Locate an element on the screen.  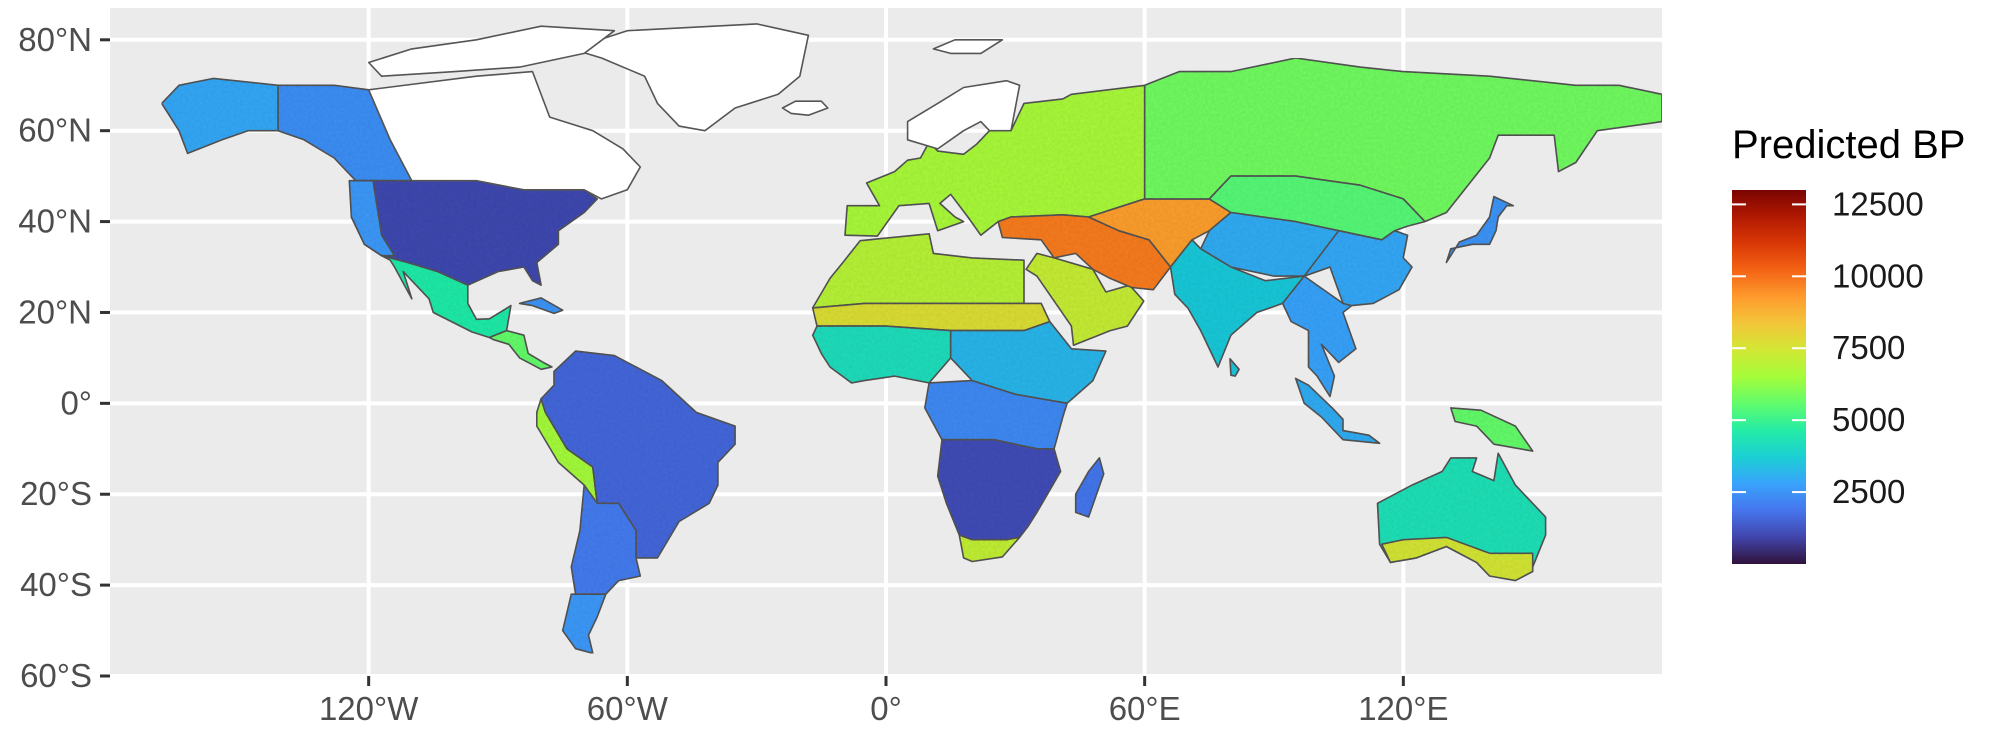
no-data-greenland is located at coordinates (690, 77).